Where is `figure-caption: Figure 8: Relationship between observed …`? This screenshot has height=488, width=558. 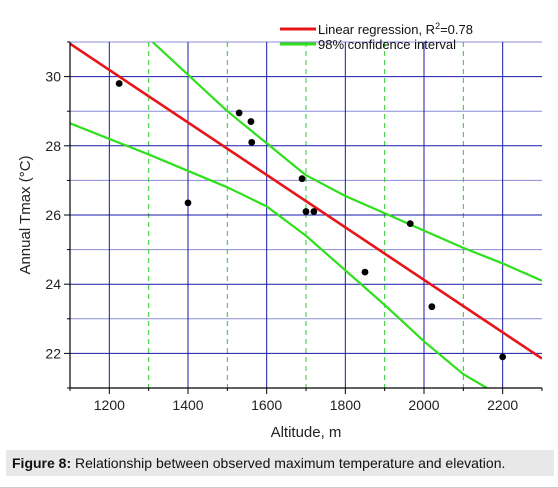 figure-caption: Figure 8: Relationship between observed … is located at coordinates (280, 463).